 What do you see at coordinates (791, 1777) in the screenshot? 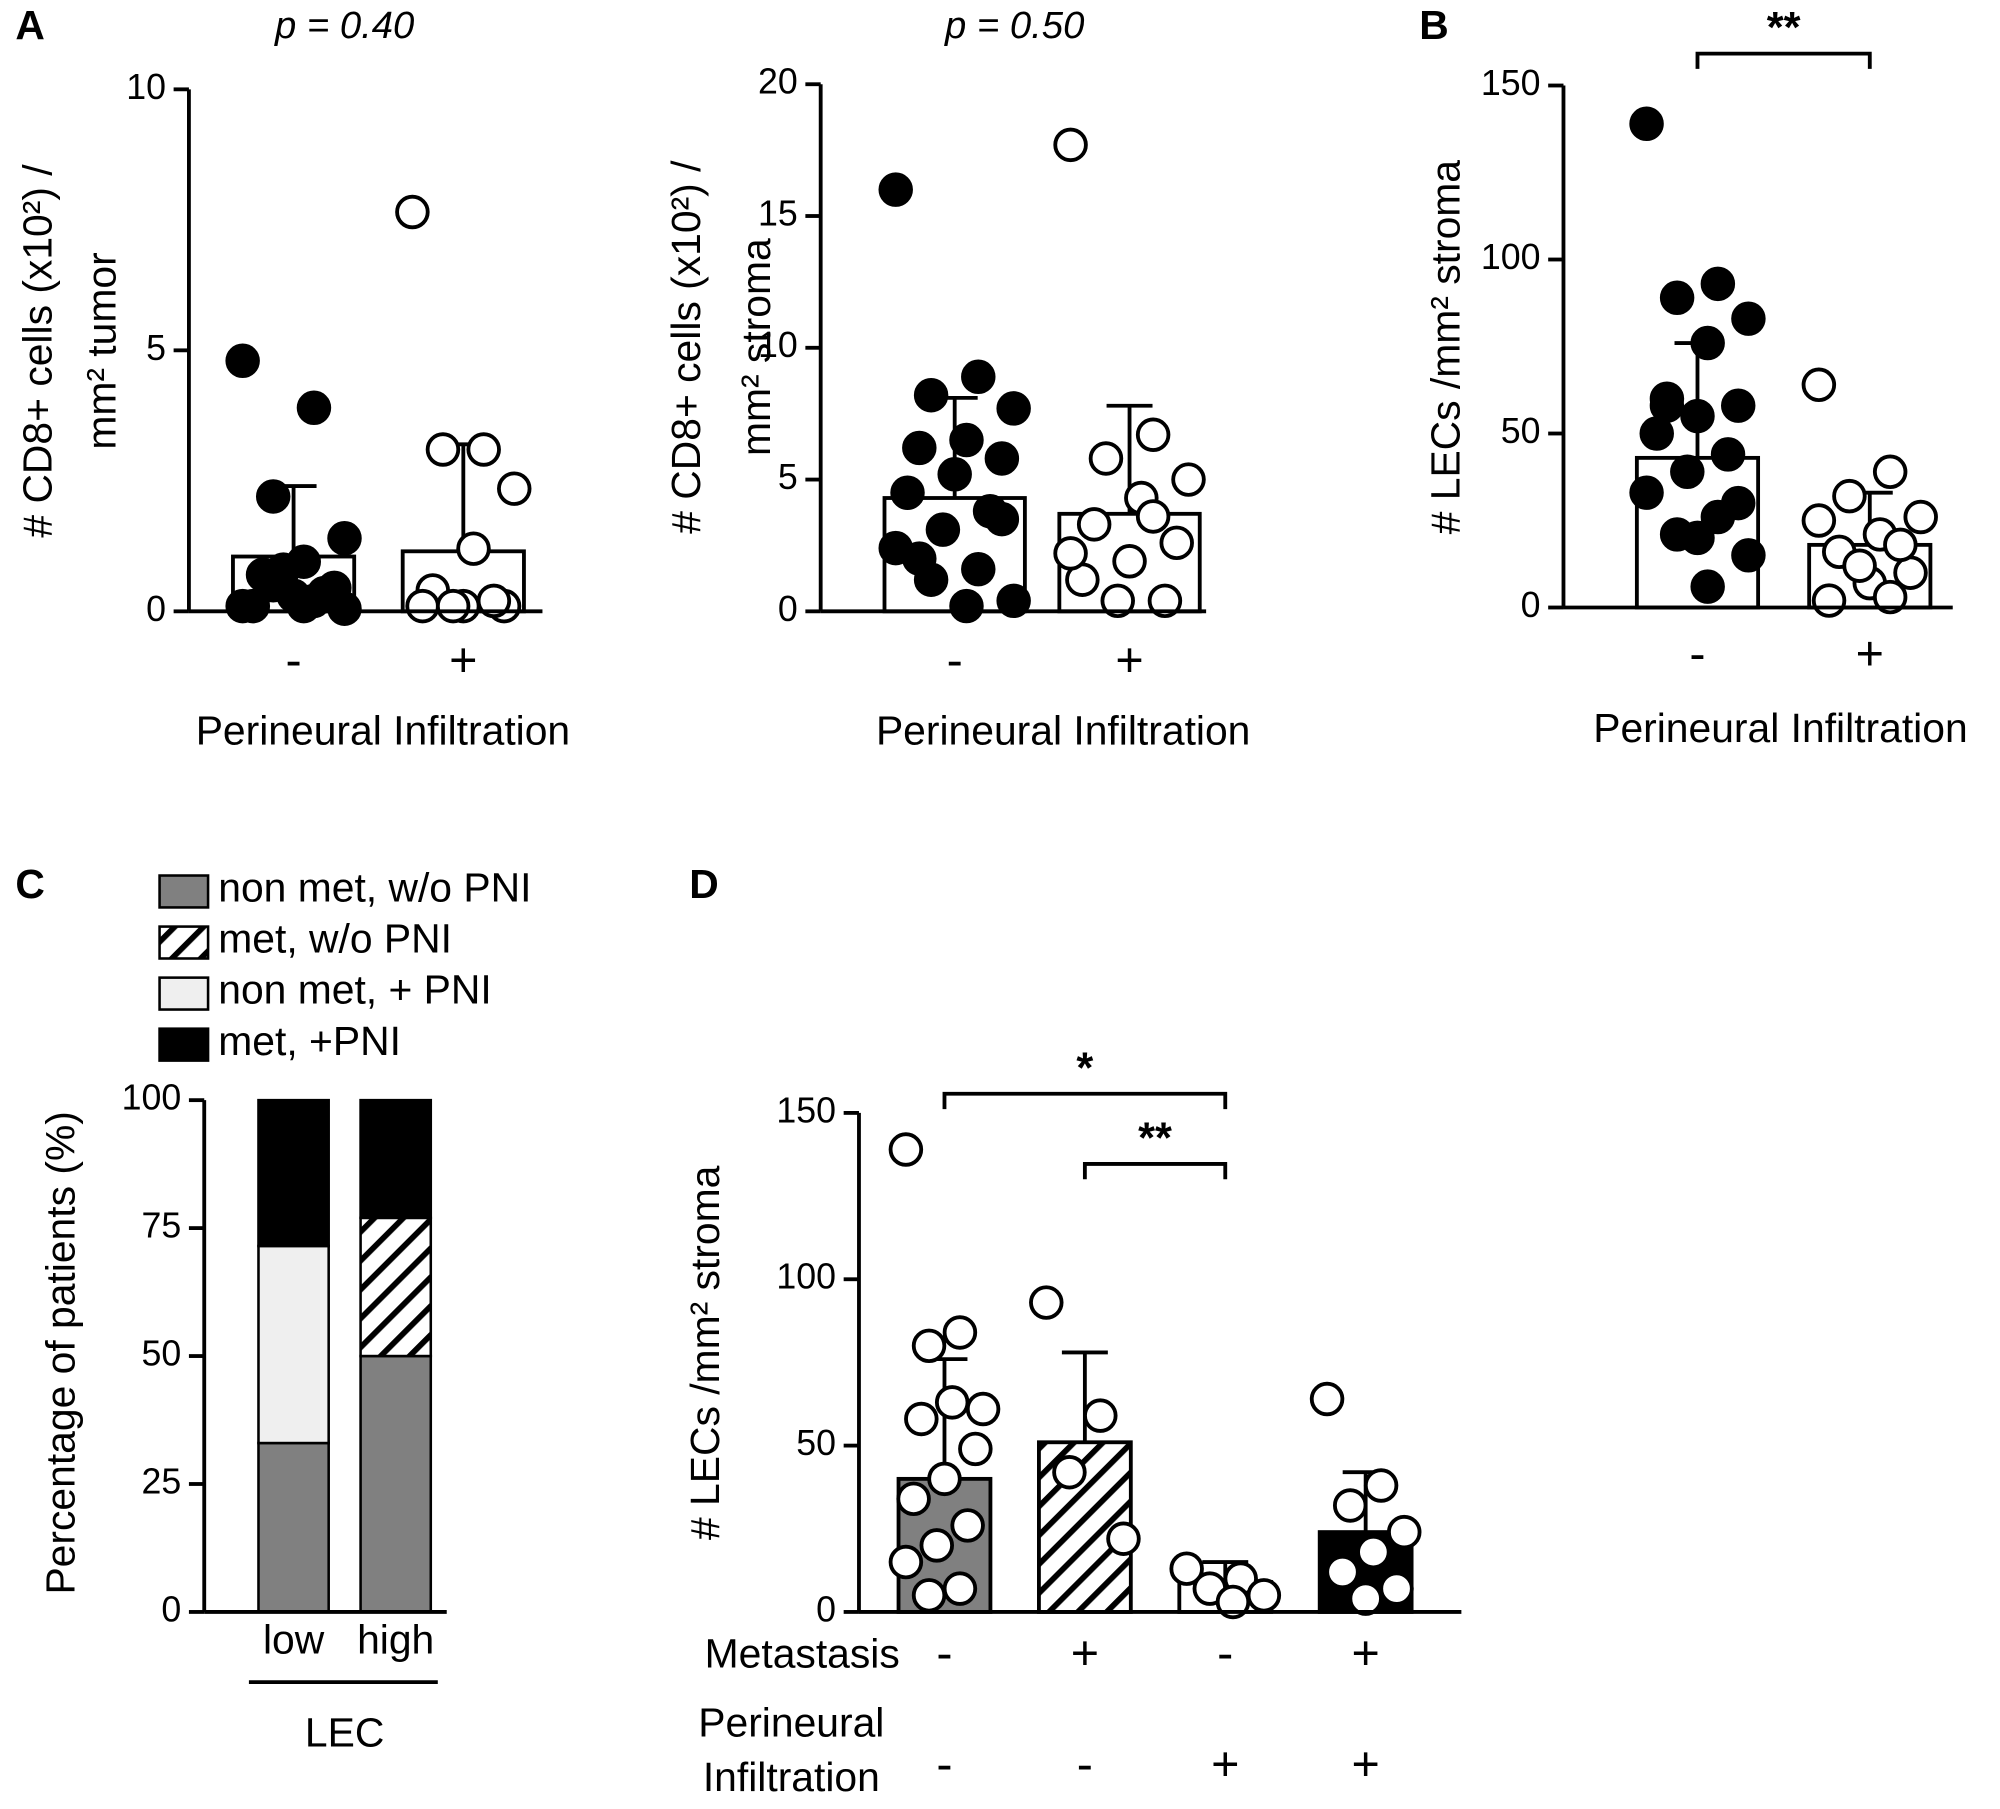
I see `row-label: Infiltration` at bounding box center [791, 1777].